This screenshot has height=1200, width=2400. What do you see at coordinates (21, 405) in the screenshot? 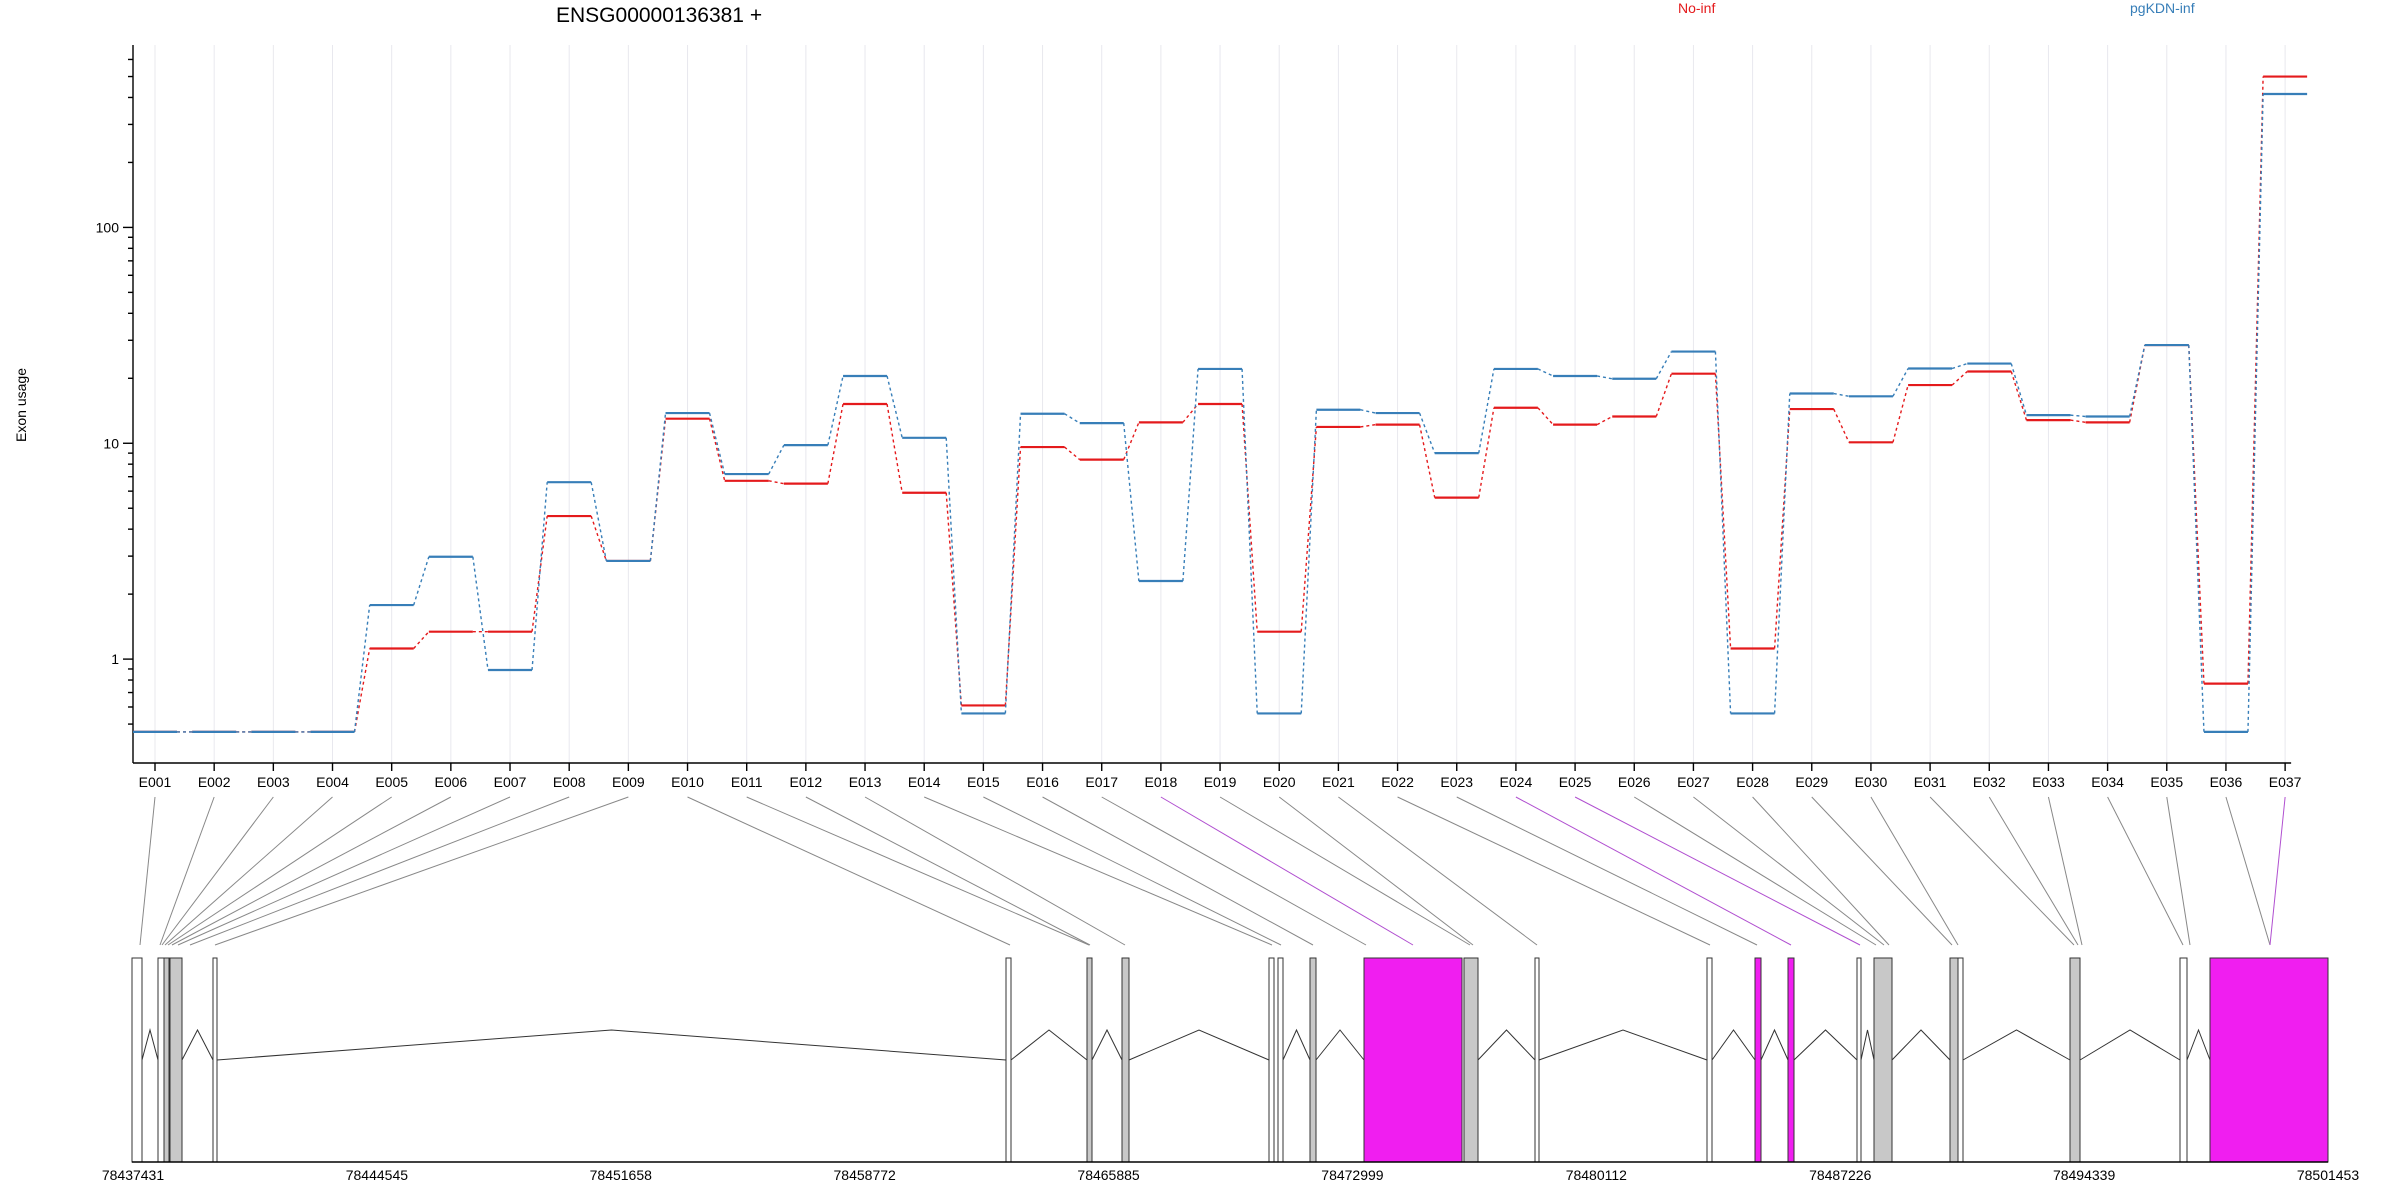
I see `y-axis-label: Exon usage` at bounding box center [21, 405].